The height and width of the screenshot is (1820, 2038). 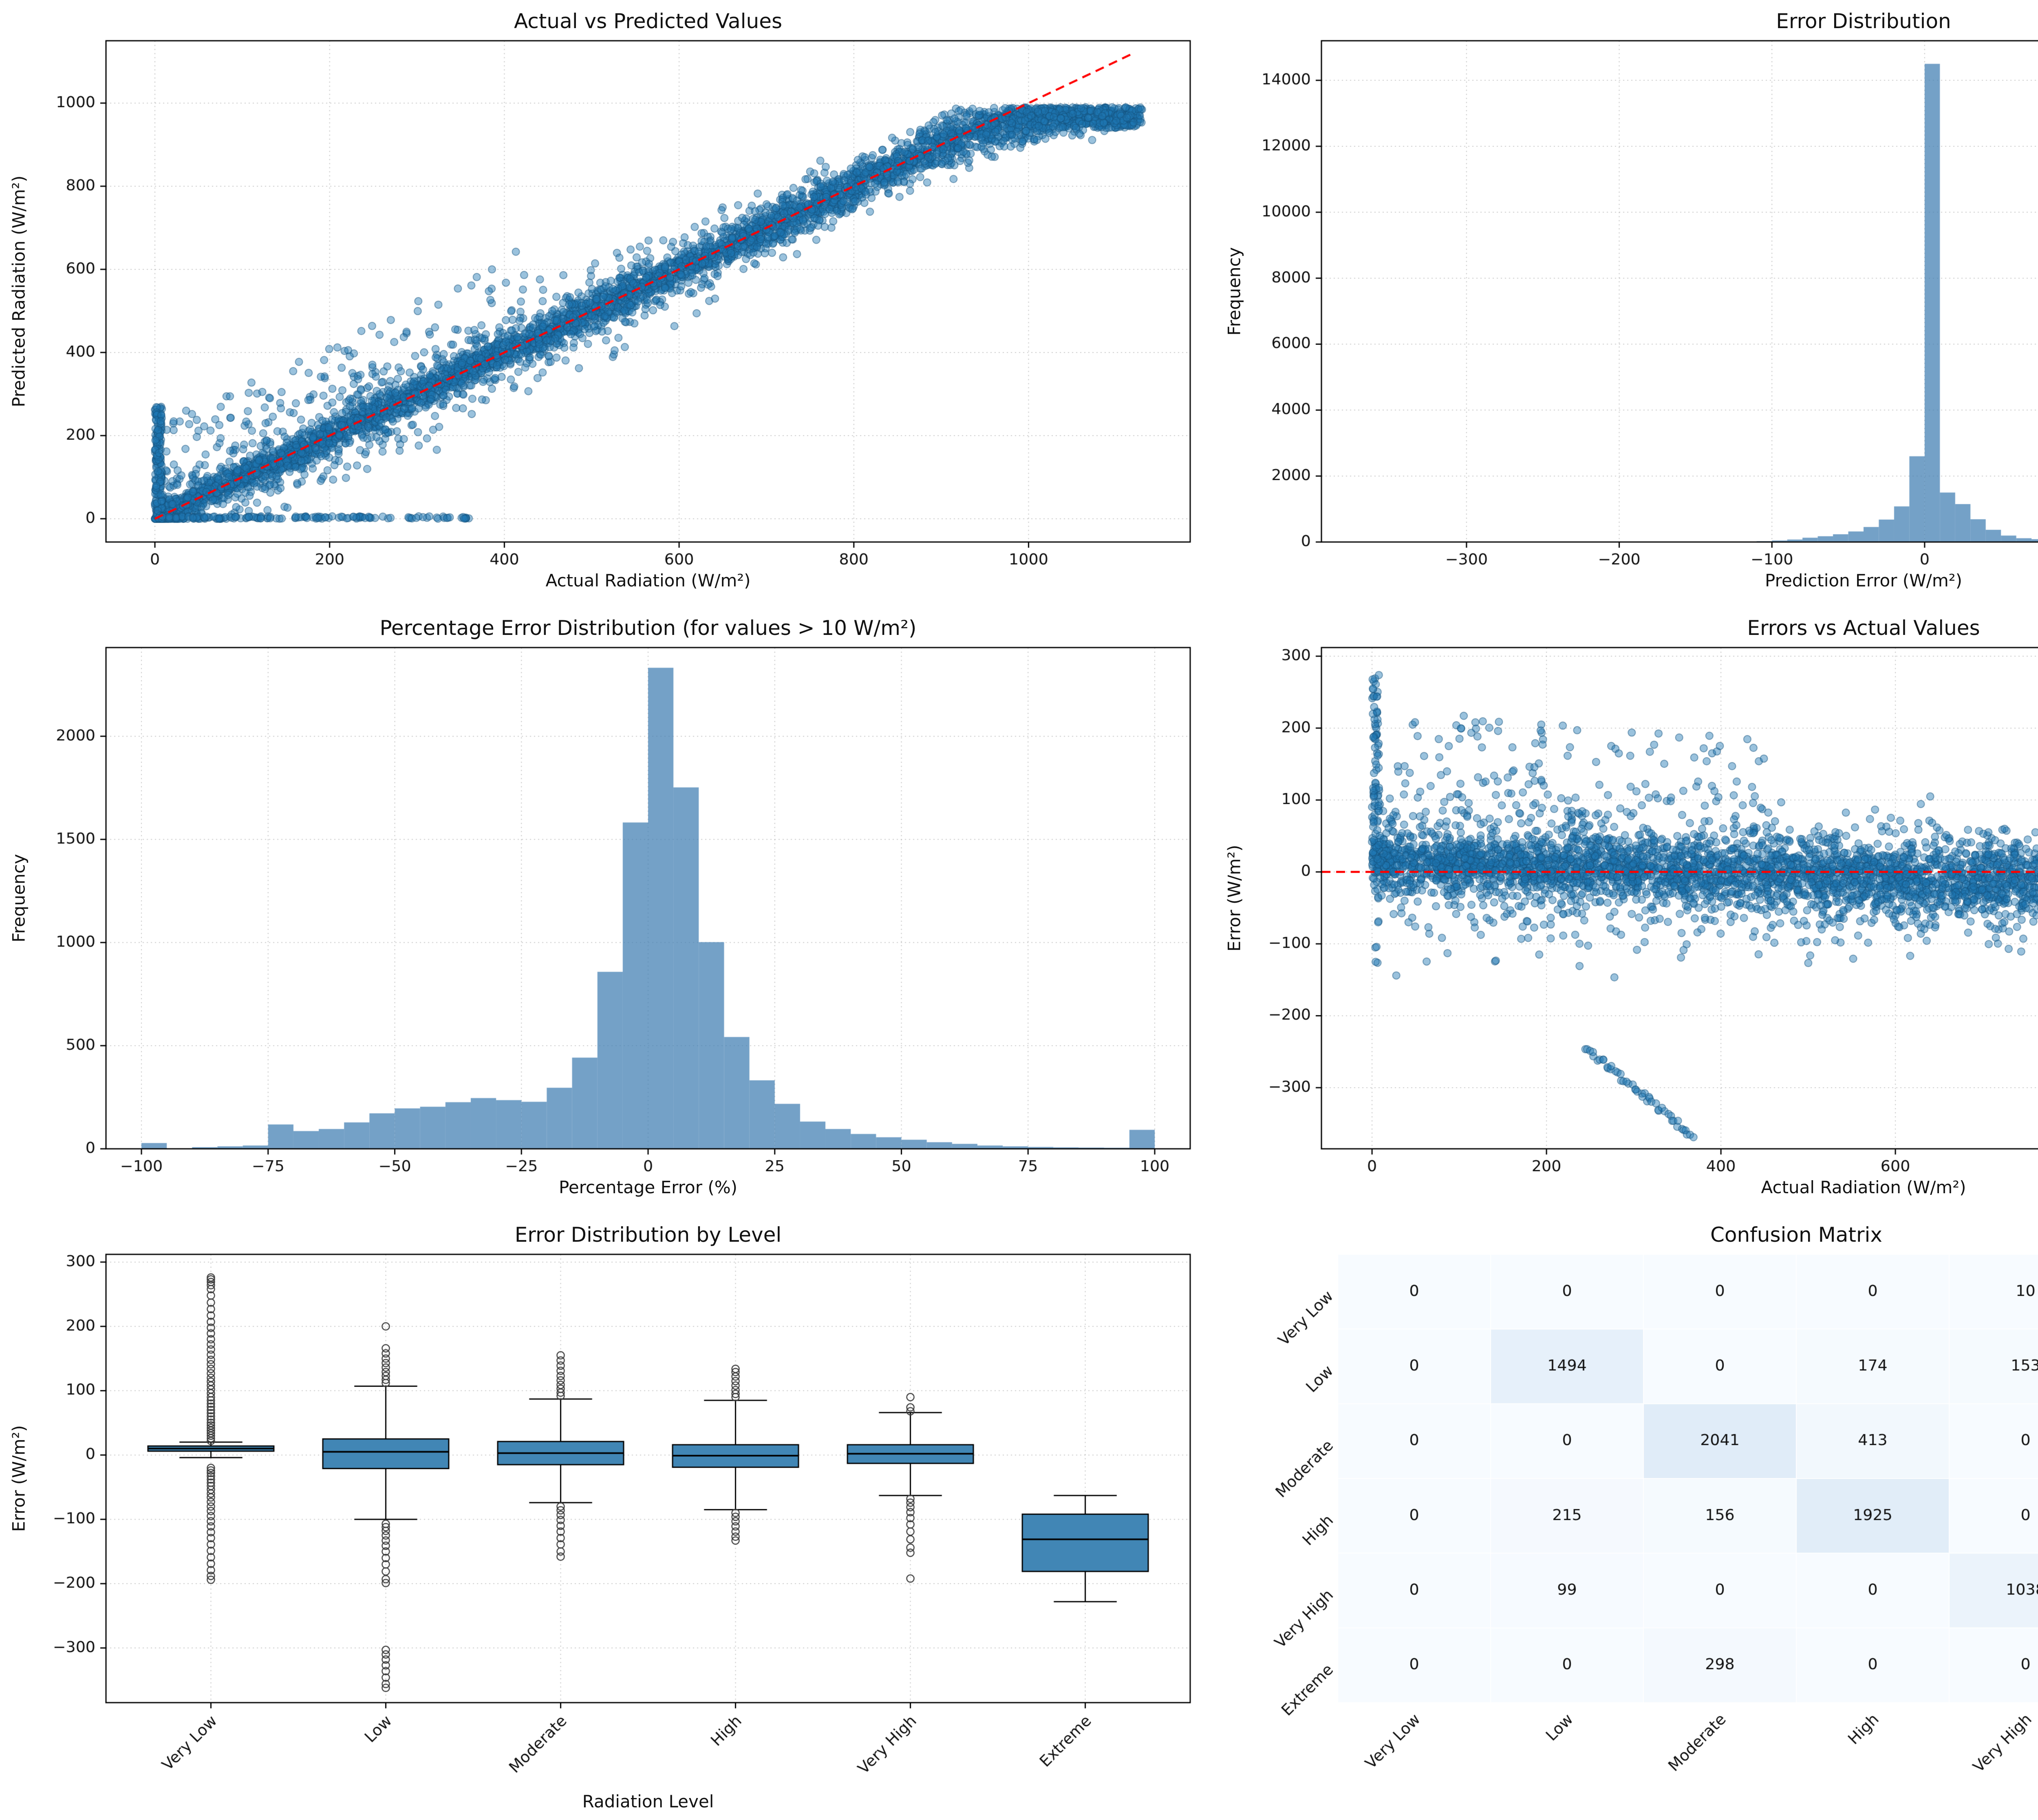 I want to click on x-axis-label-radiation-level: Radiation Level, so click(x=648, y=1801).